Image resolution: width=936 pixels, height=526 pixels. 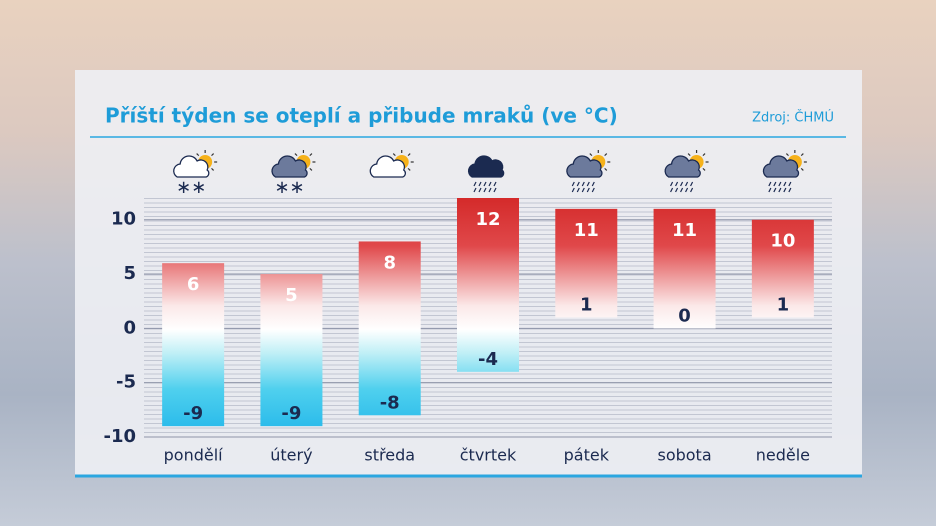 What do you see at coordinates (389, 262) in the screenshot?
I see `high-label: 8` at bounding box center [389, 262].